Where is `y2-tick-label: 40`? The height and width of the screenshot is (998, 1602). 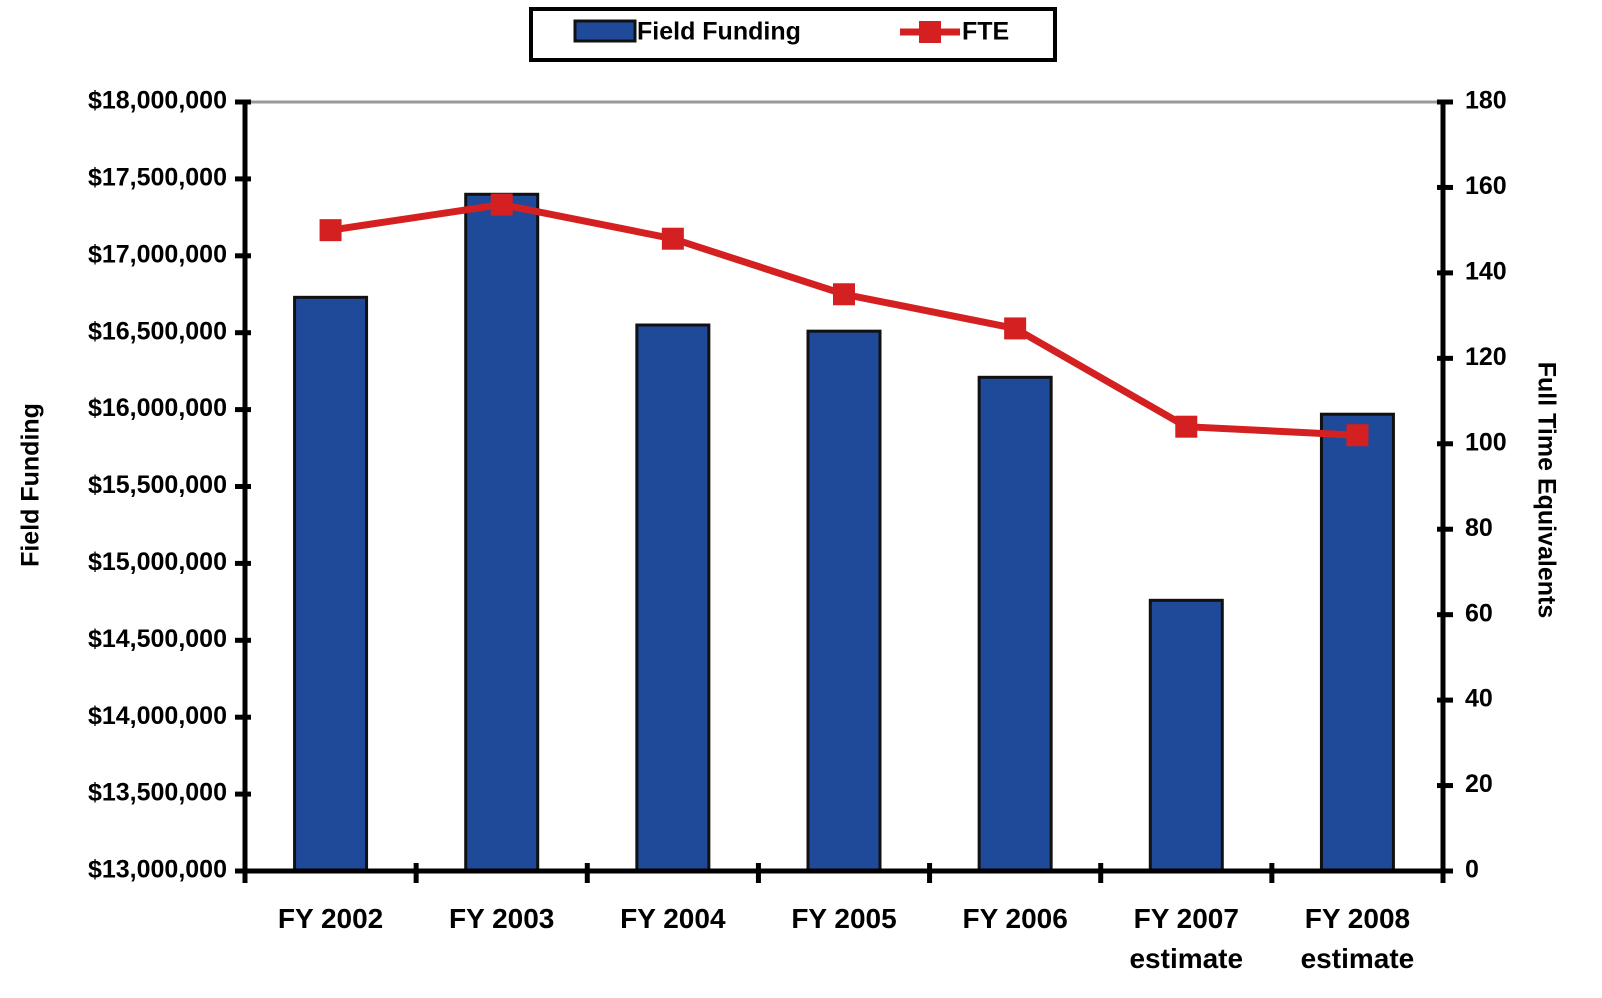 y2-tick-label: 40 is located at coordinates (1479, 699).